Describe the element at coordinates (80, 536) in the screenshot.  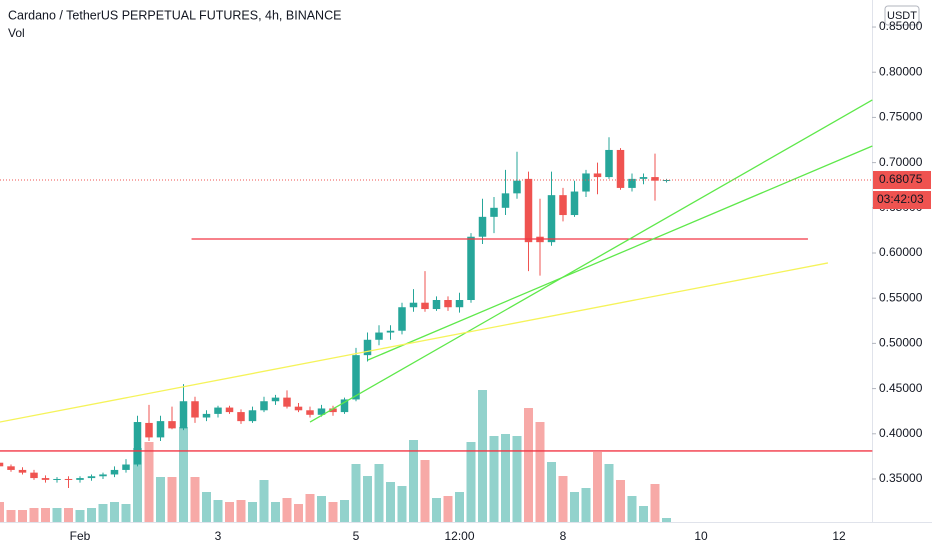
I see `x-tick-label: Feb` at that location.